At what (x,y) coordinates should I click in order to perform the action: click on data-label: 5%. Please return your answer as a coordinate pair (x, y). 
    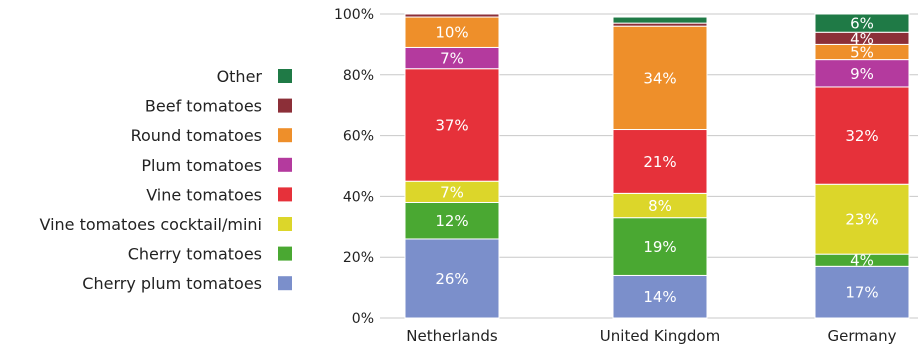
    Looking at the image, I should click on (862, 53).